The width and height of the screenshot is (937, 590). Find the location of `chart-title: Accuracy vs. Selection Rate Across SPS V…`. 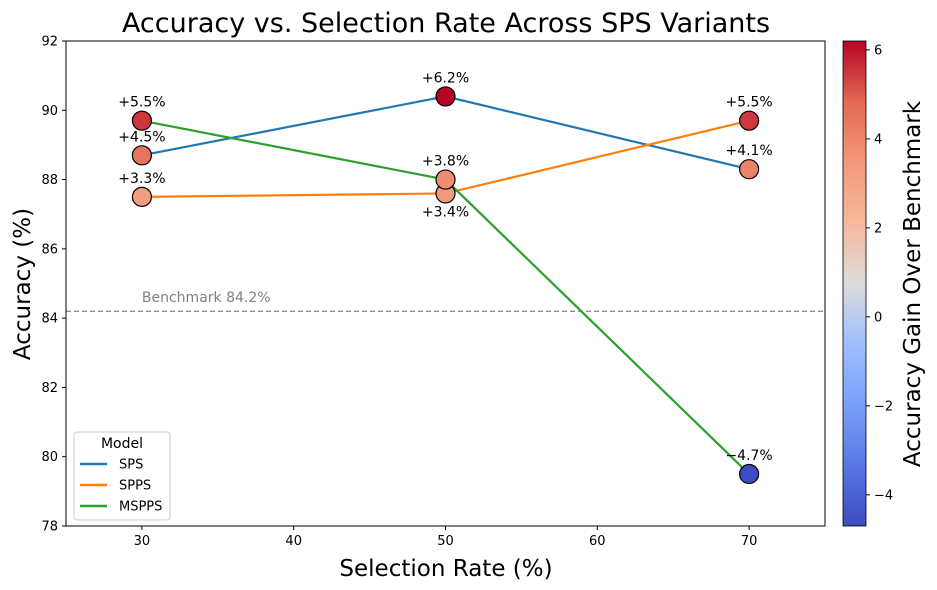

chart-title: Accuracy vs. Selection Rate Across SPS V… is located at coordinates (446, 23).